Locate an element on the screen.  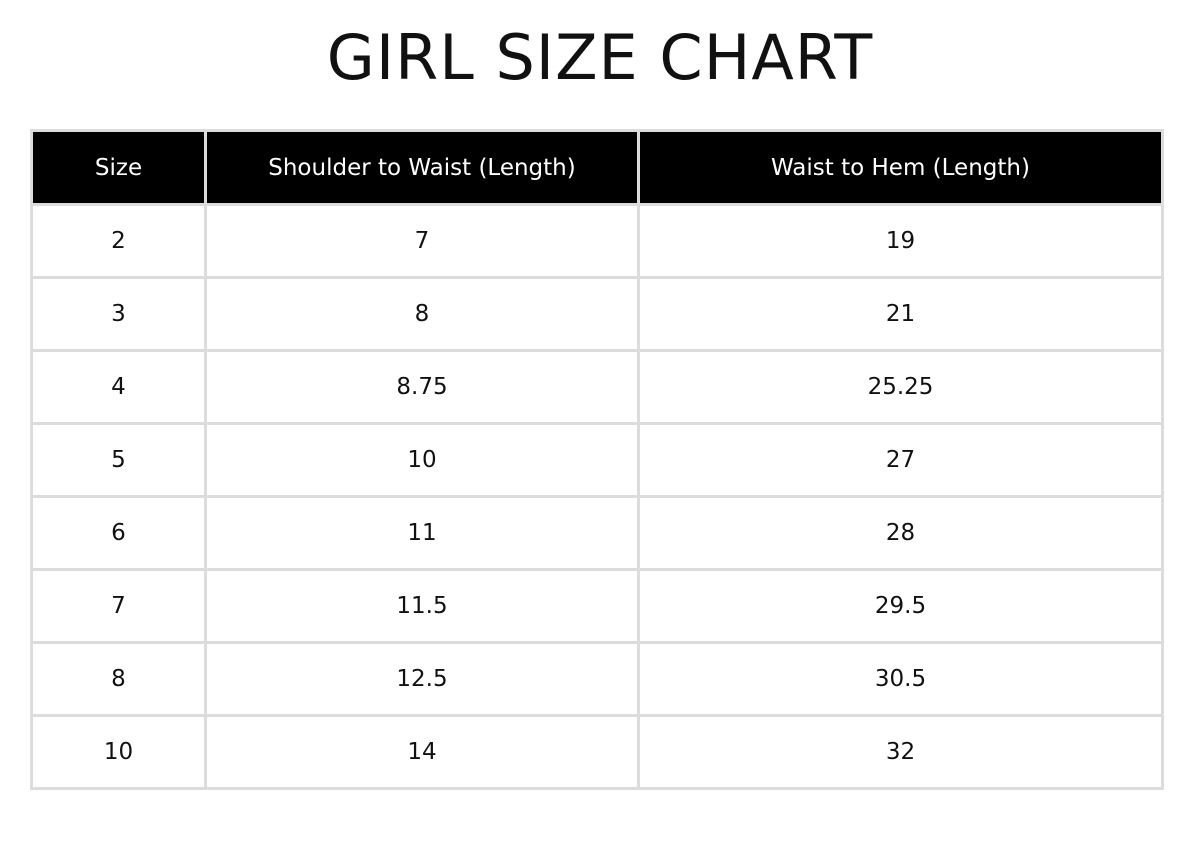
waist-to-hem-cell: 19 is located at coordinates (900, 241).